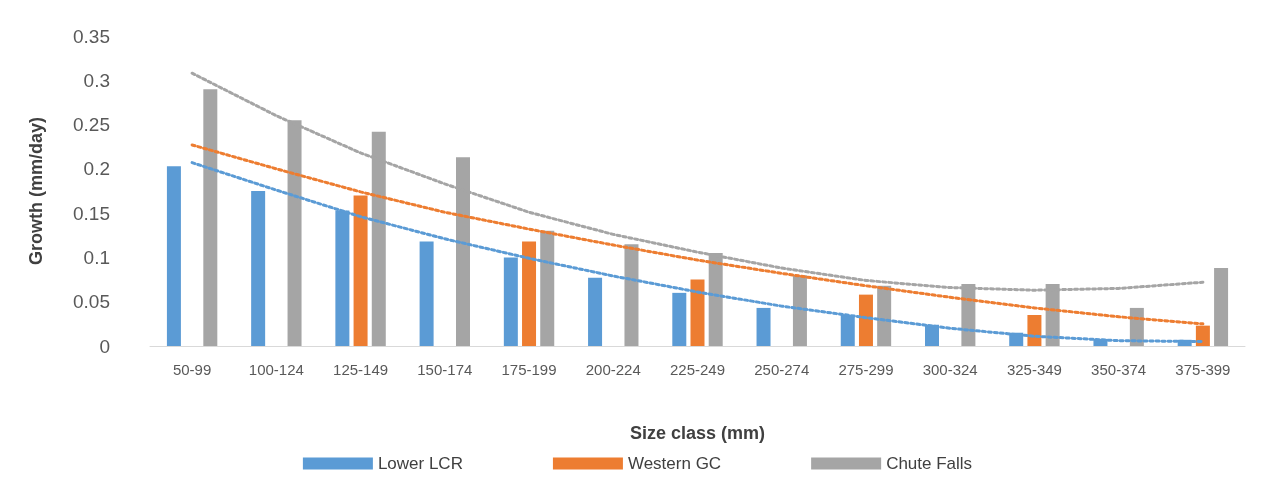 The image size is (1275, 487). Describe the element at coordinates (104, 346) in the screenshot. I see `y-tick-label: 0` at that location.